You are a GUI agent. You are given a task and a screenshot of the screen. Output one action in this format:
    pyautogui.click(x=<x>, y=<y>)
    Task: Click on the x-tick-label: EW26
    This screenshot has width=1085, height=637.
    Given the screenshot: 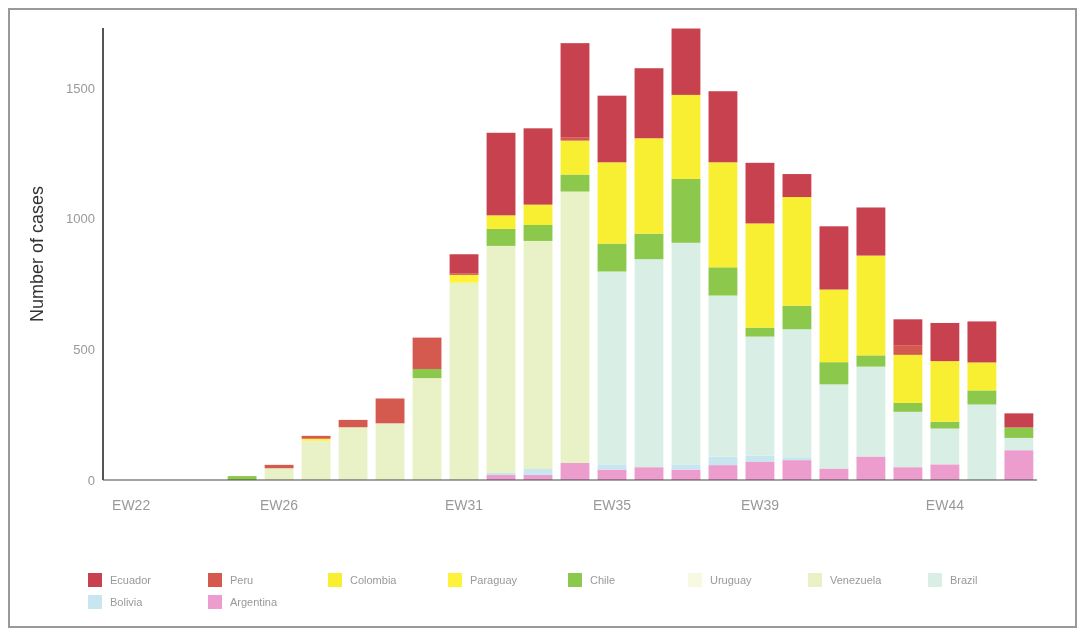 What is the action you would take?
    pyautogui.click(x=279, y=505)
    